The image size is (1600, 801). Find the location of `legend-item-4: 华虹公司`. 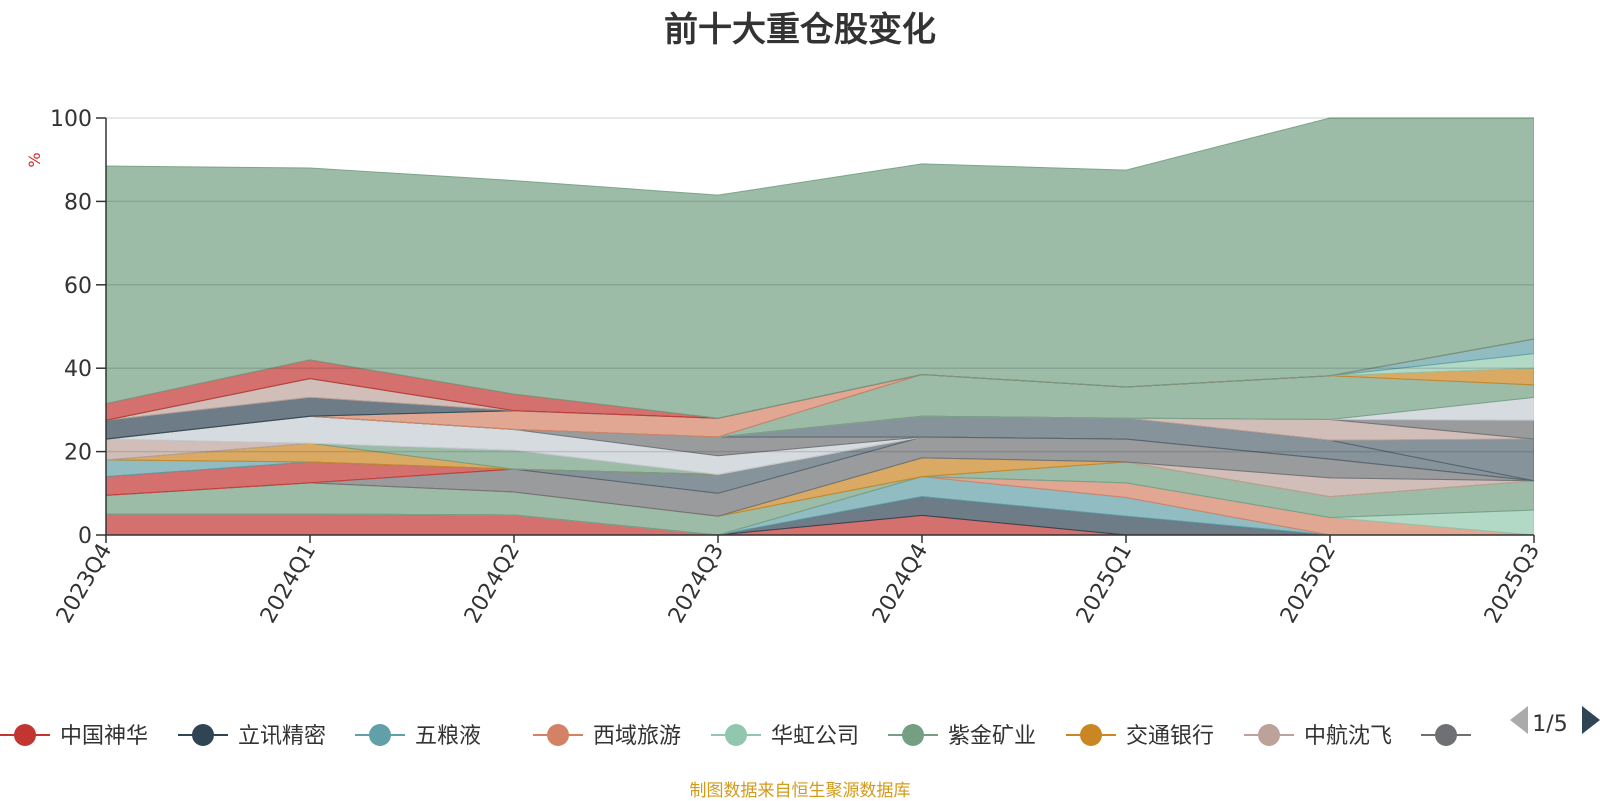

legend-item-4: 华虹公司 is located at coordinates (785, 736).